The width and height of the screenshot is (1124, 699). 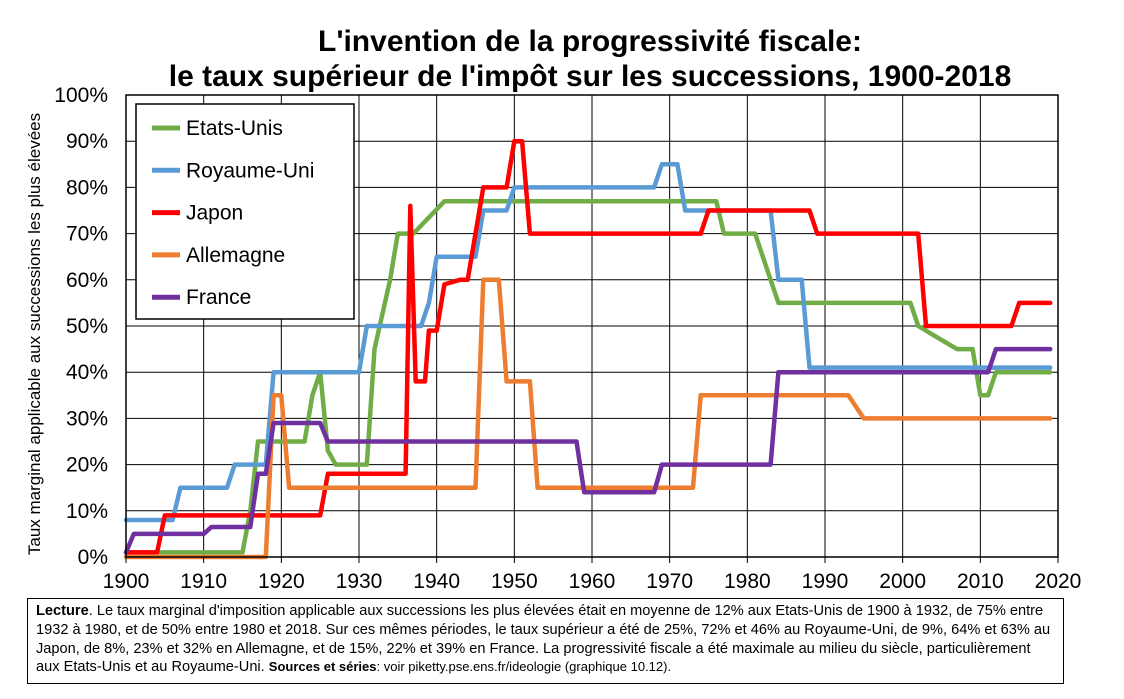 What do you see at coordinates (87, 418) in the screenshot?
I see `y-tick-label: 30%` at bounding box center [87, 418].